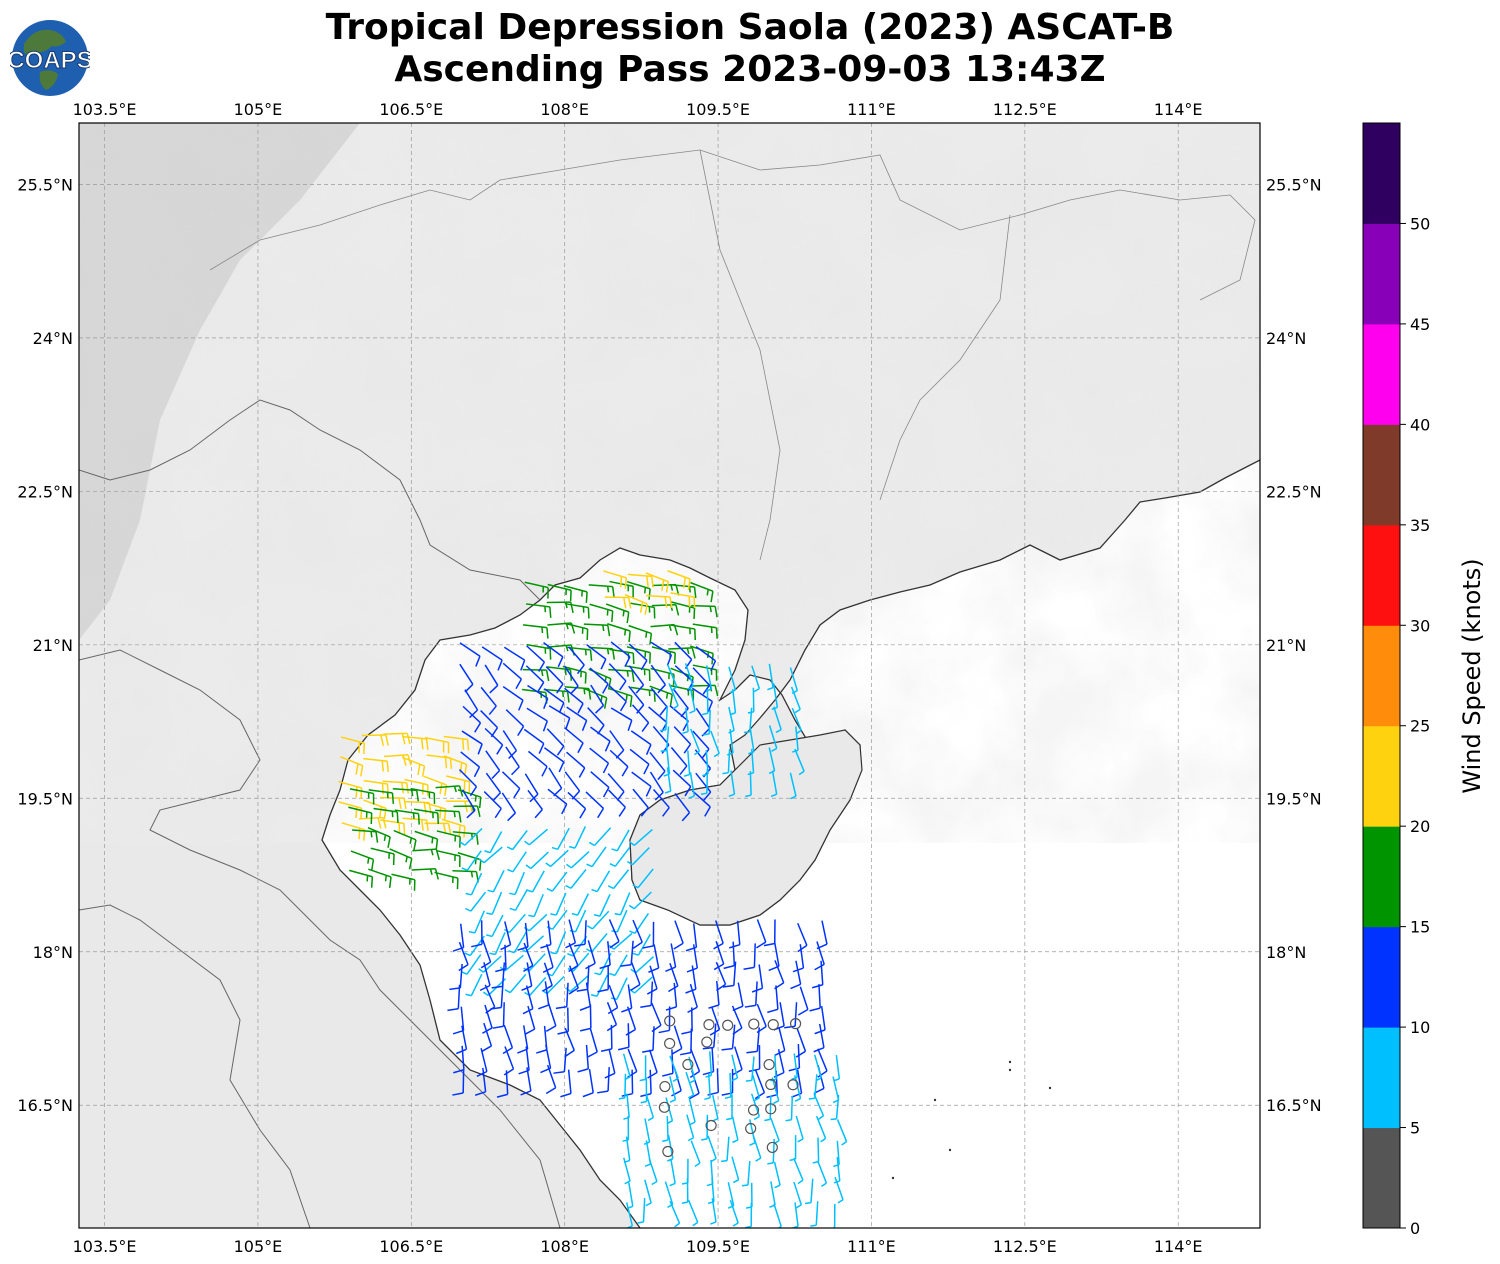 The width and height of the screenshot is (1500, 1264). I want to click on border-laos-thailand, so click(195, 1066).